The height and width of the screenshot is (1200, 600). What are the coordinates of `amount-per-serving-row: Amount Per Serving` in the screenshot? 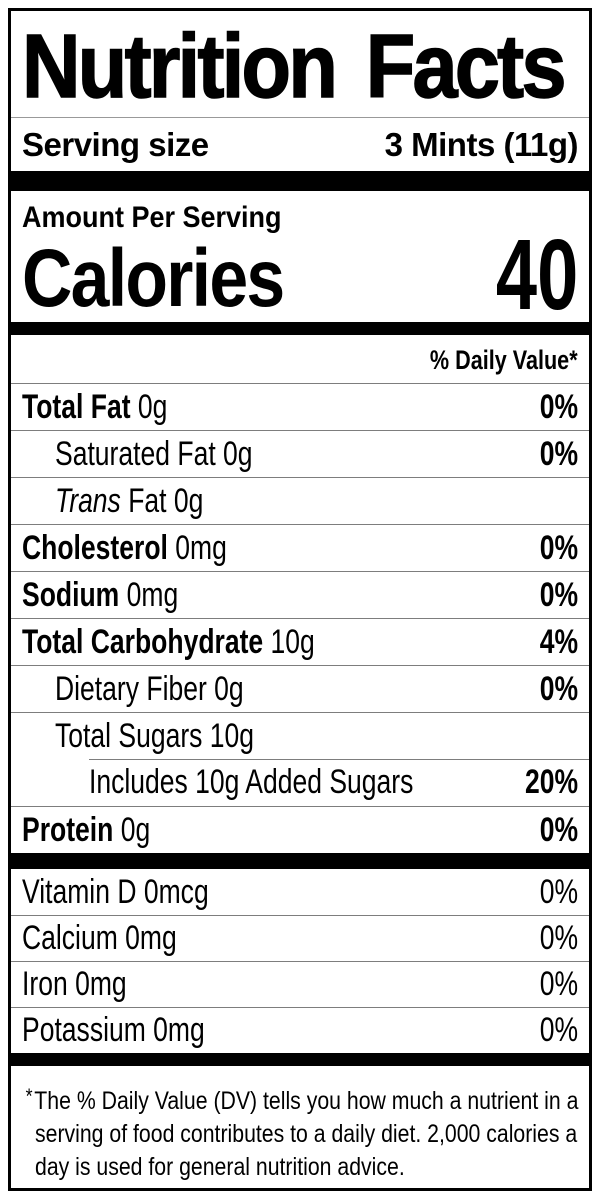 It's located at (300, 212).